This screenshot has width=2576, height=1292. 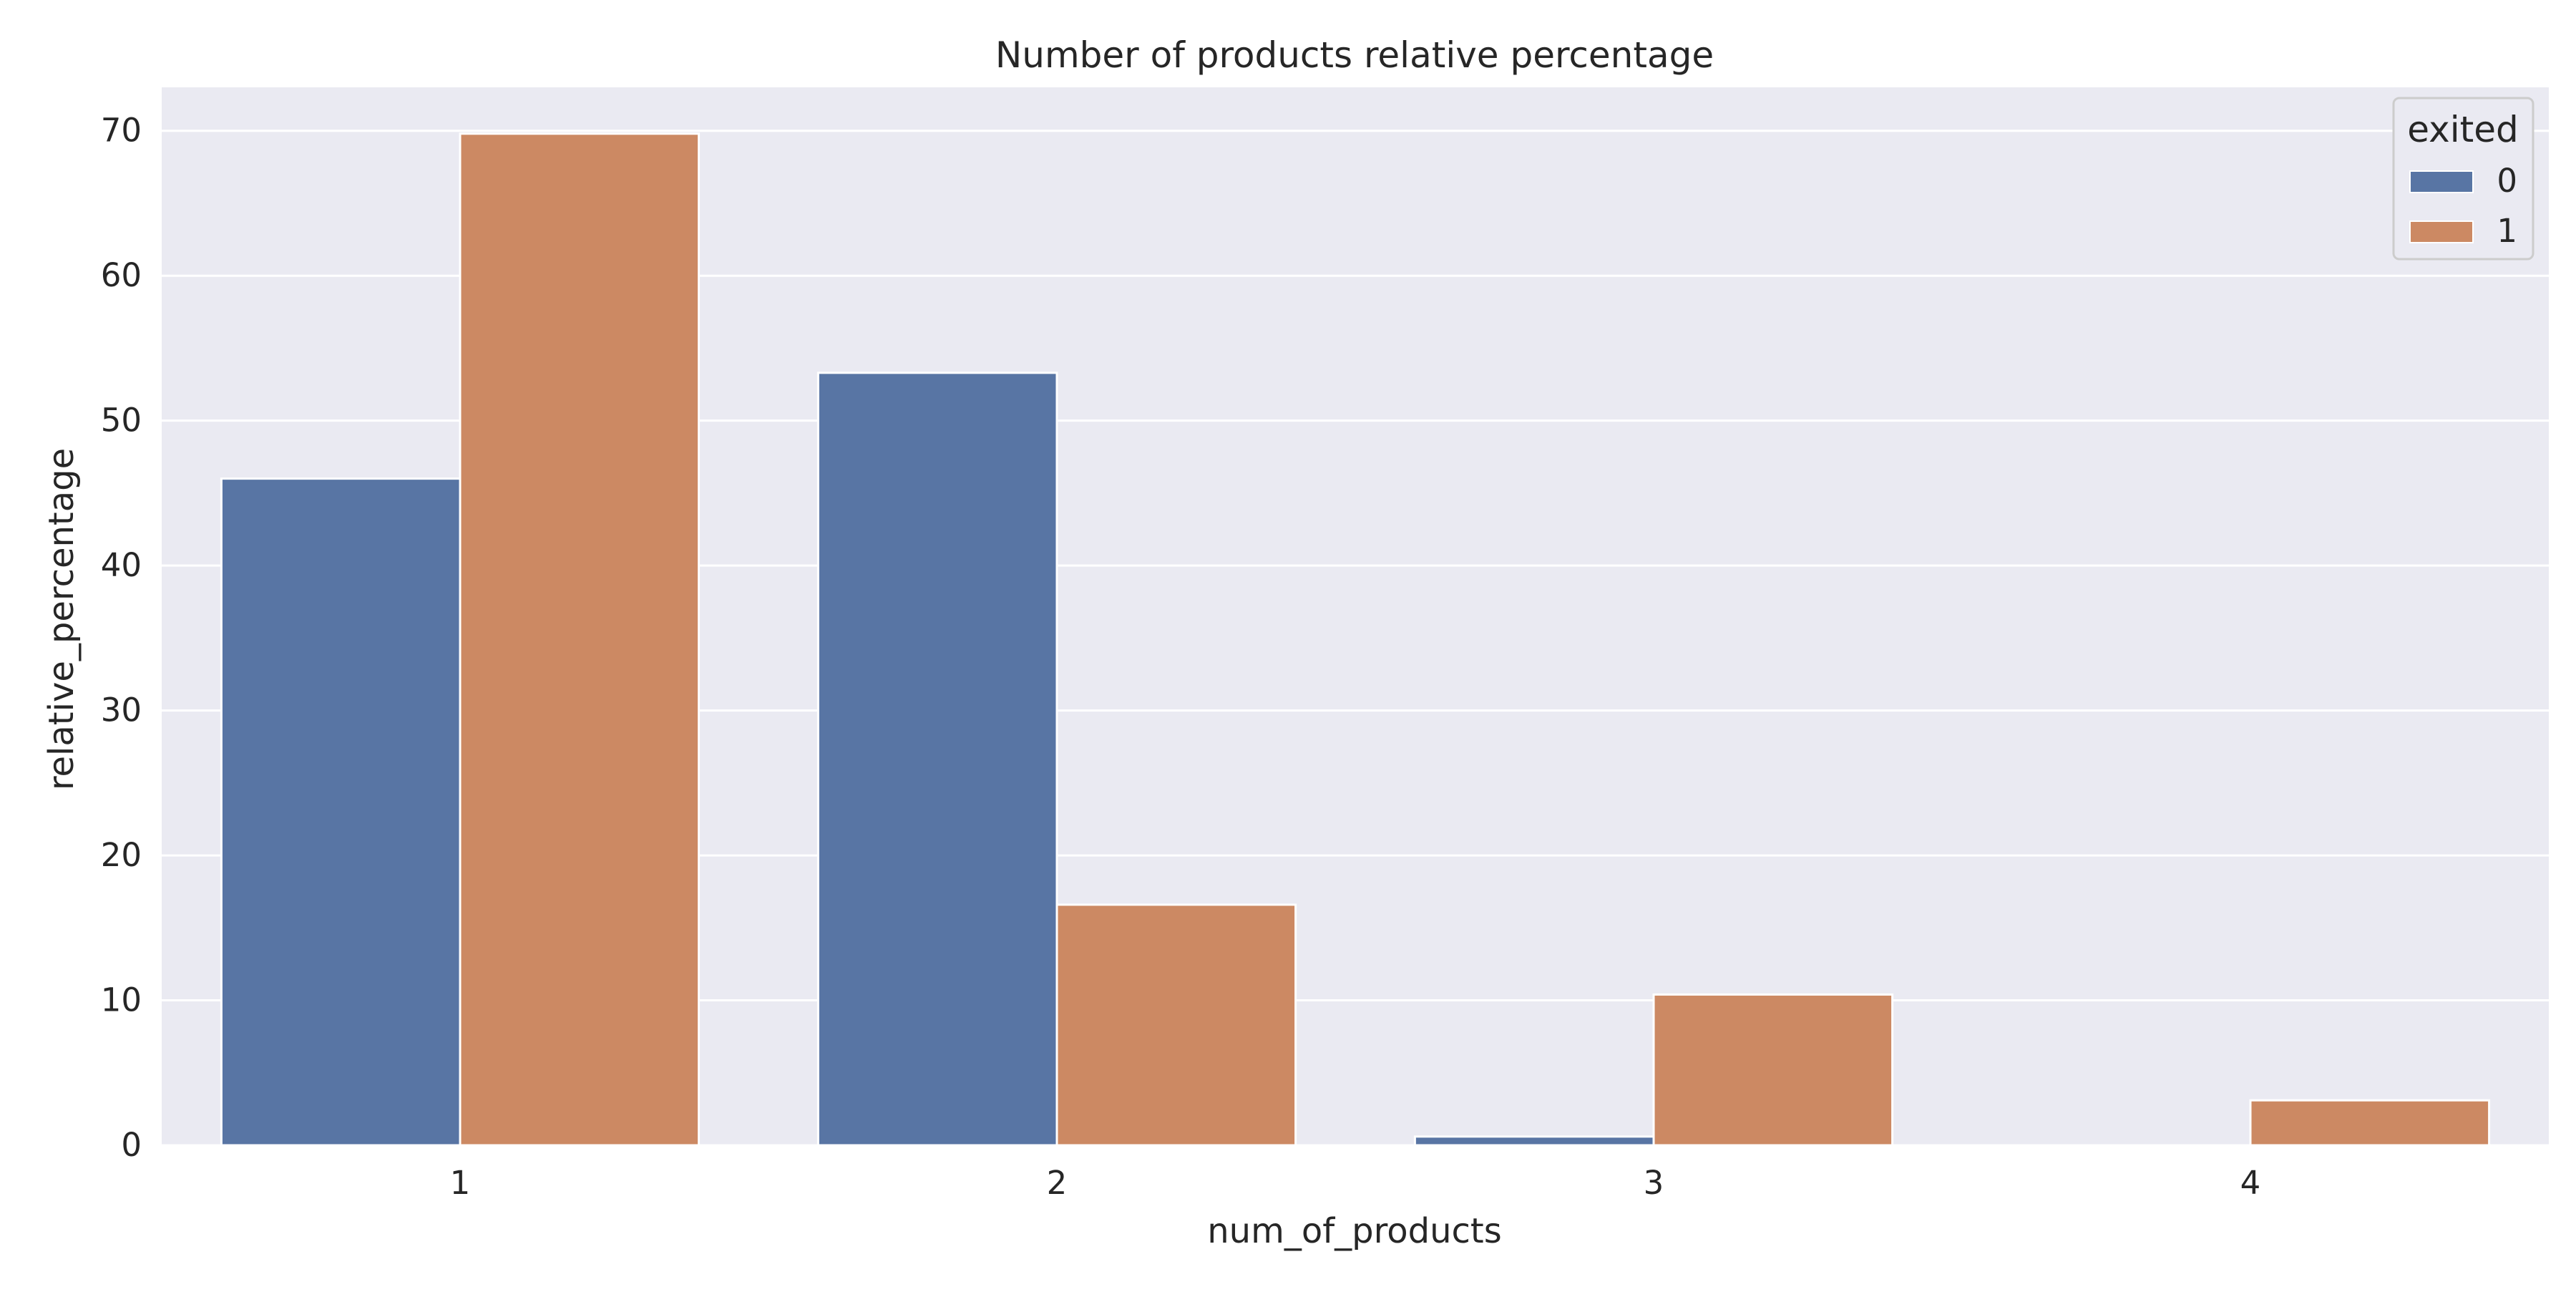 I want to click on legend-label: 1, so click(x=2507, y=231).